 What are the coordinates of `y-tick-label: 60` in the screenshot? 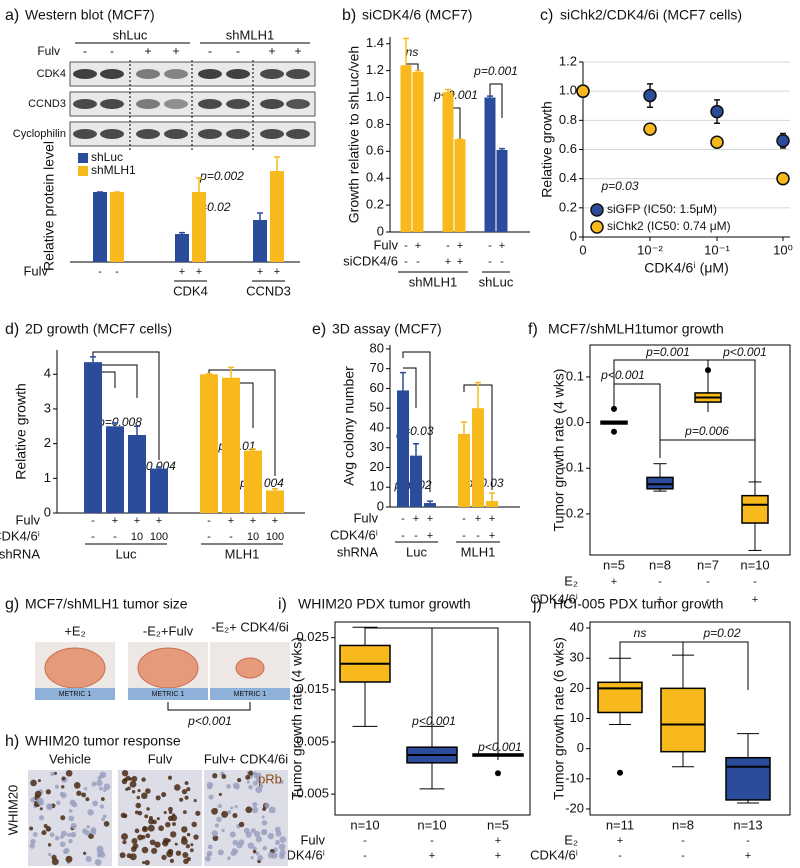 It's located at (377, 387).